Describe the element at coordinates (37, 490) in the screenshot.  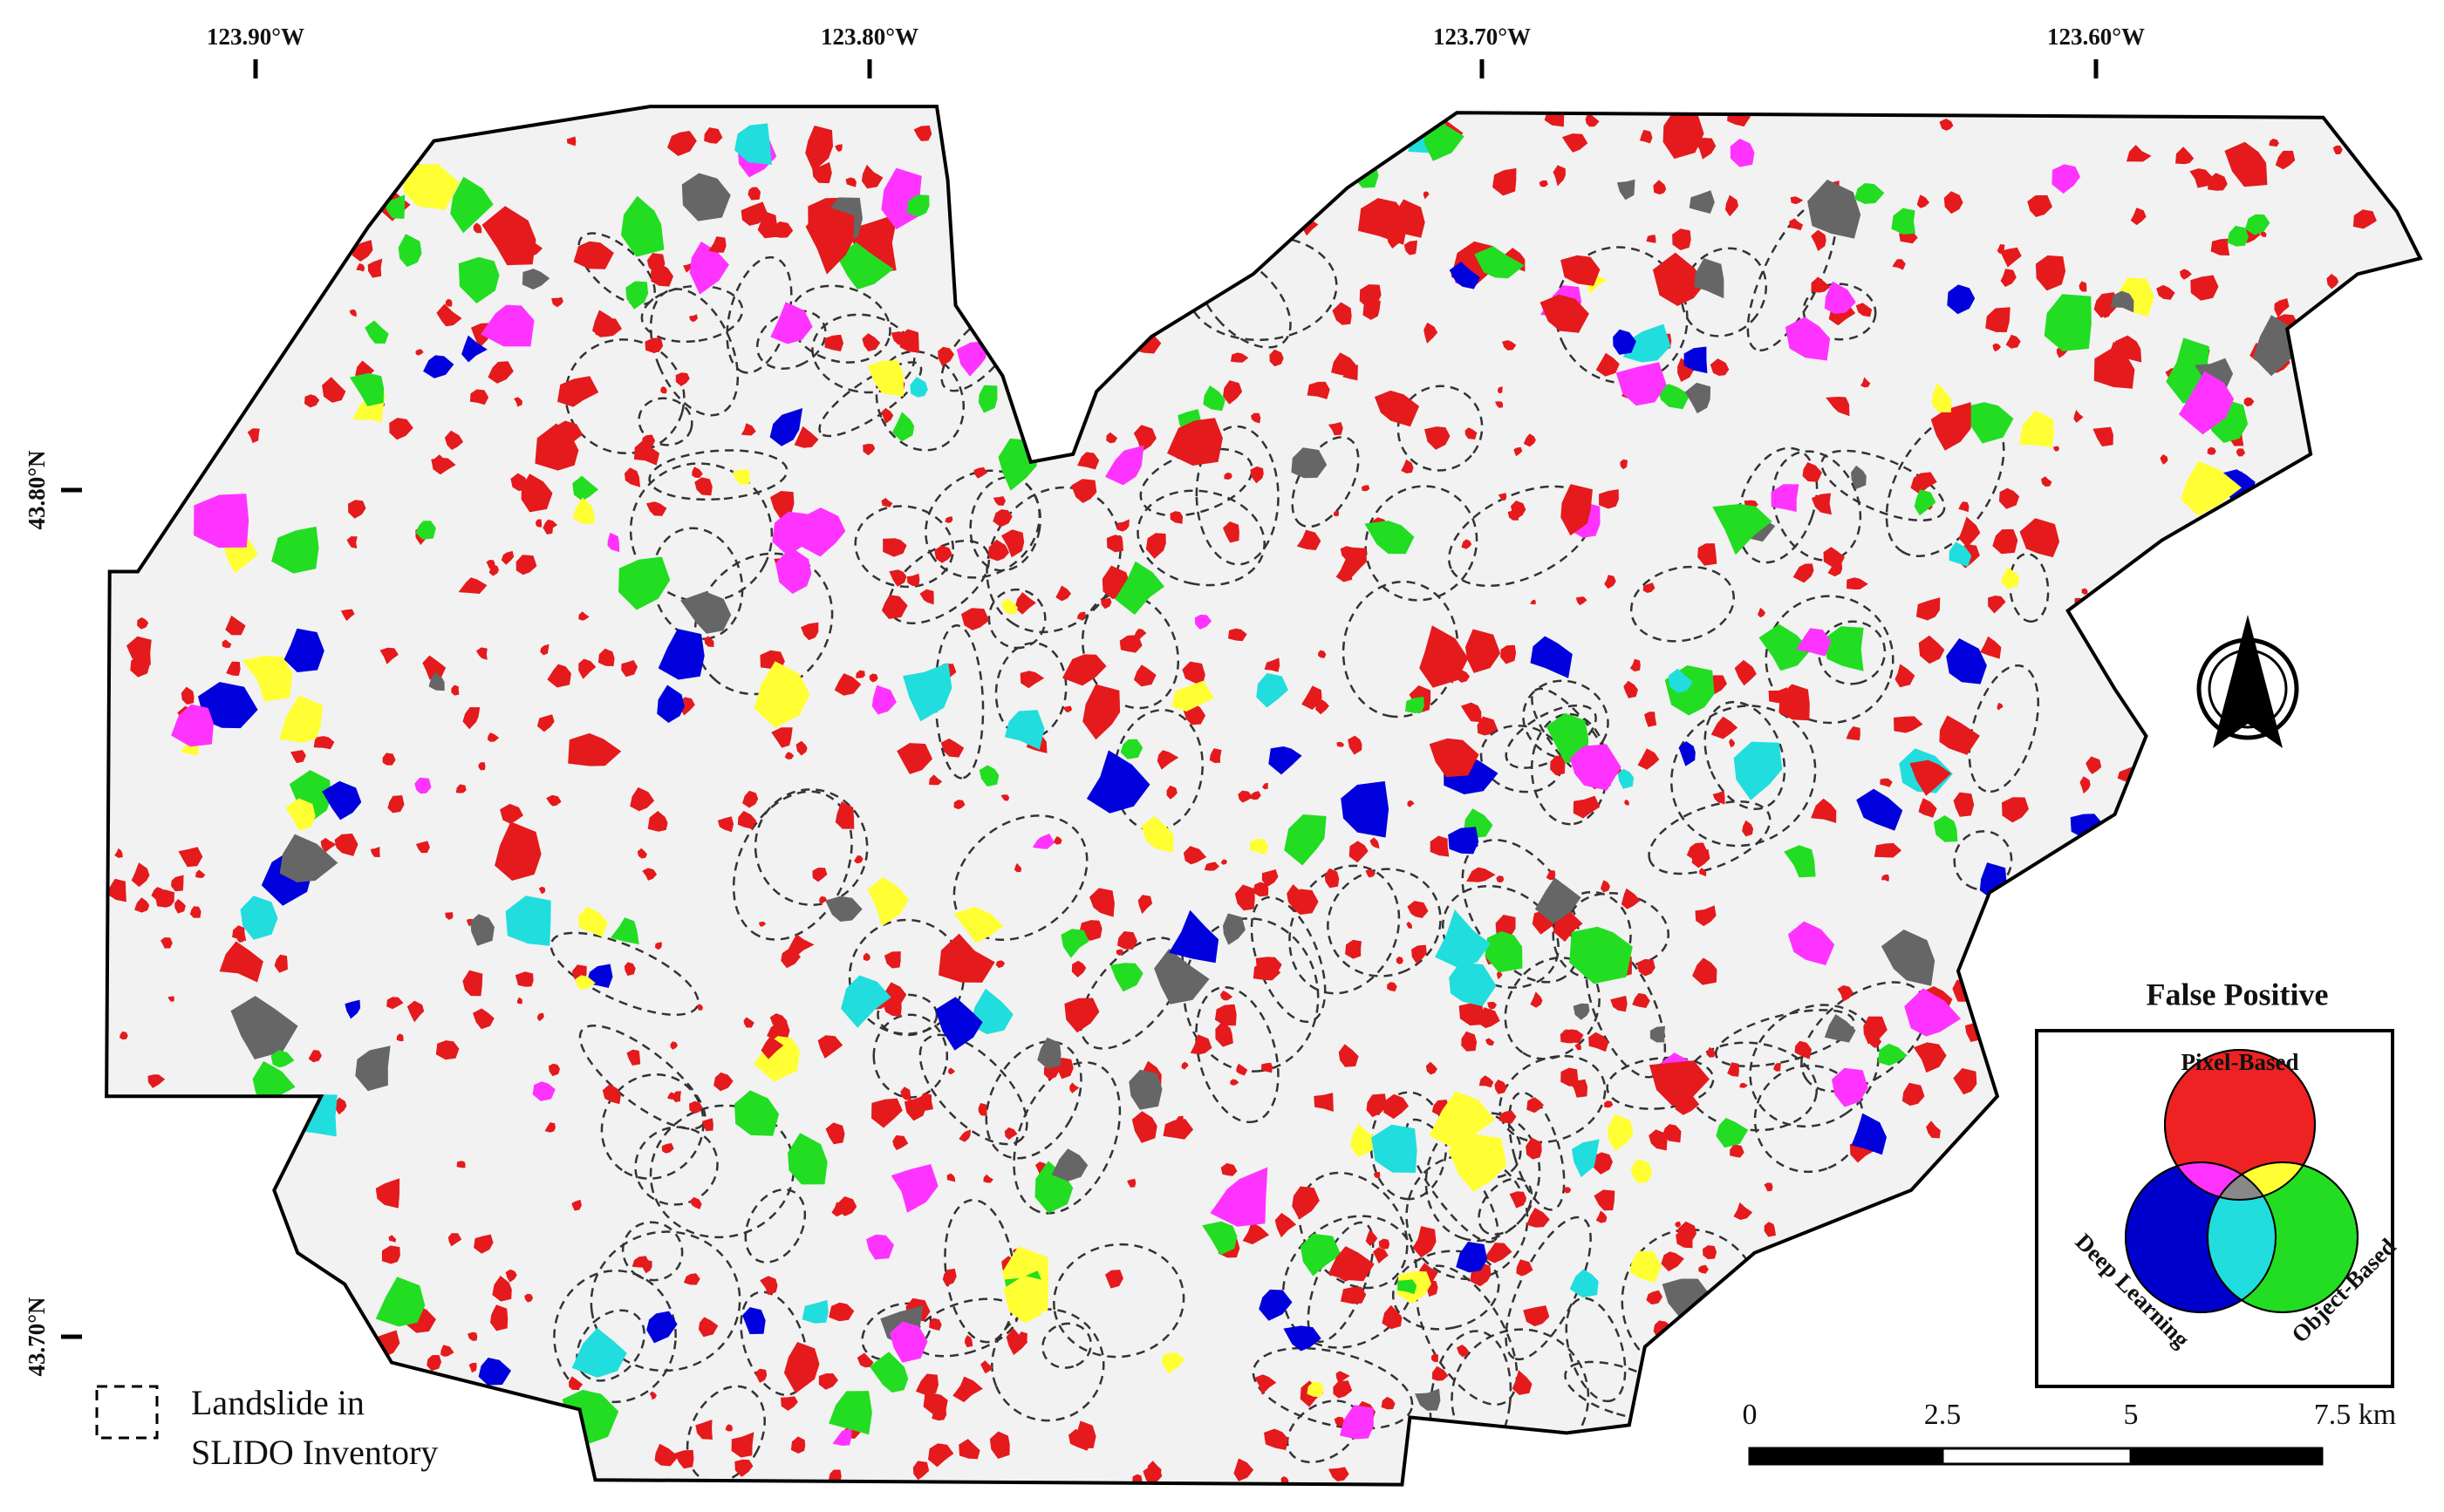
I see `lat-label: 43.80°N` at that location.